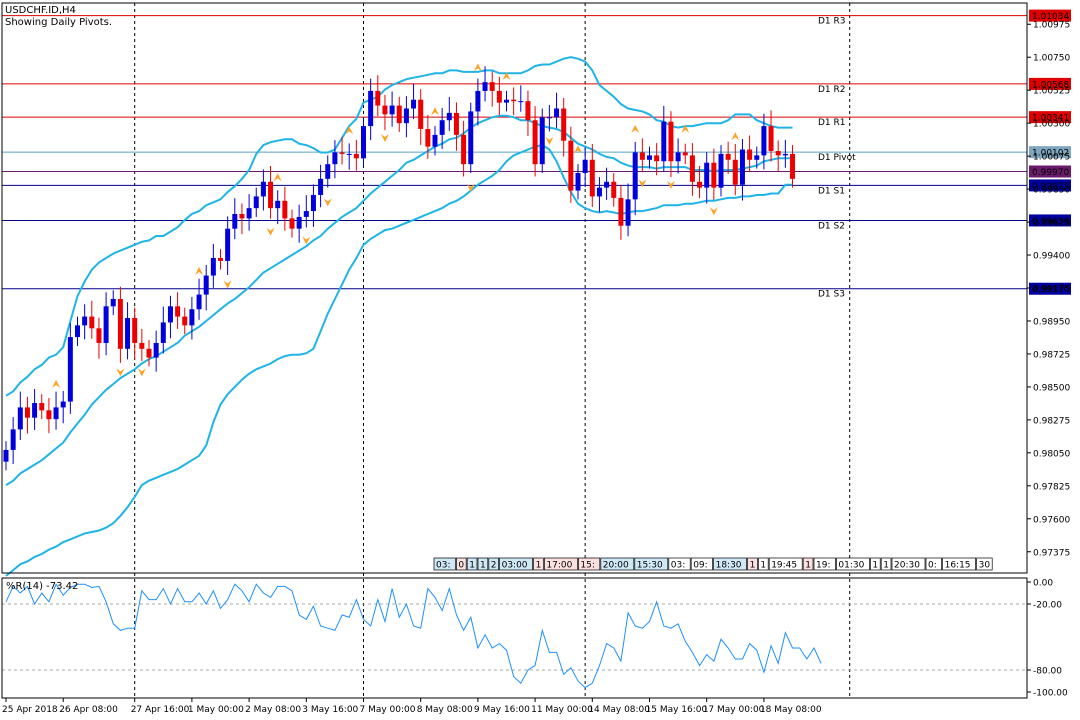 The image size is (1080, 720). I want to click on time-tag-label: 0:, so click(932, 566).